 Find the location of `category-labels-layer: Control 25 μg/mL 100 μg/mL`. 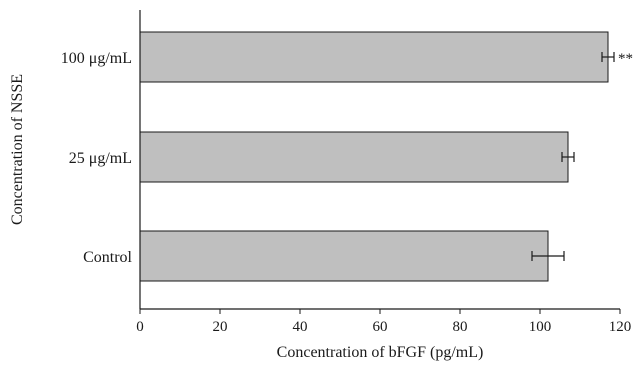

category-labels-layer: Control 25 μg/mL 100 μg/mL is located at coordinates (97, 158).